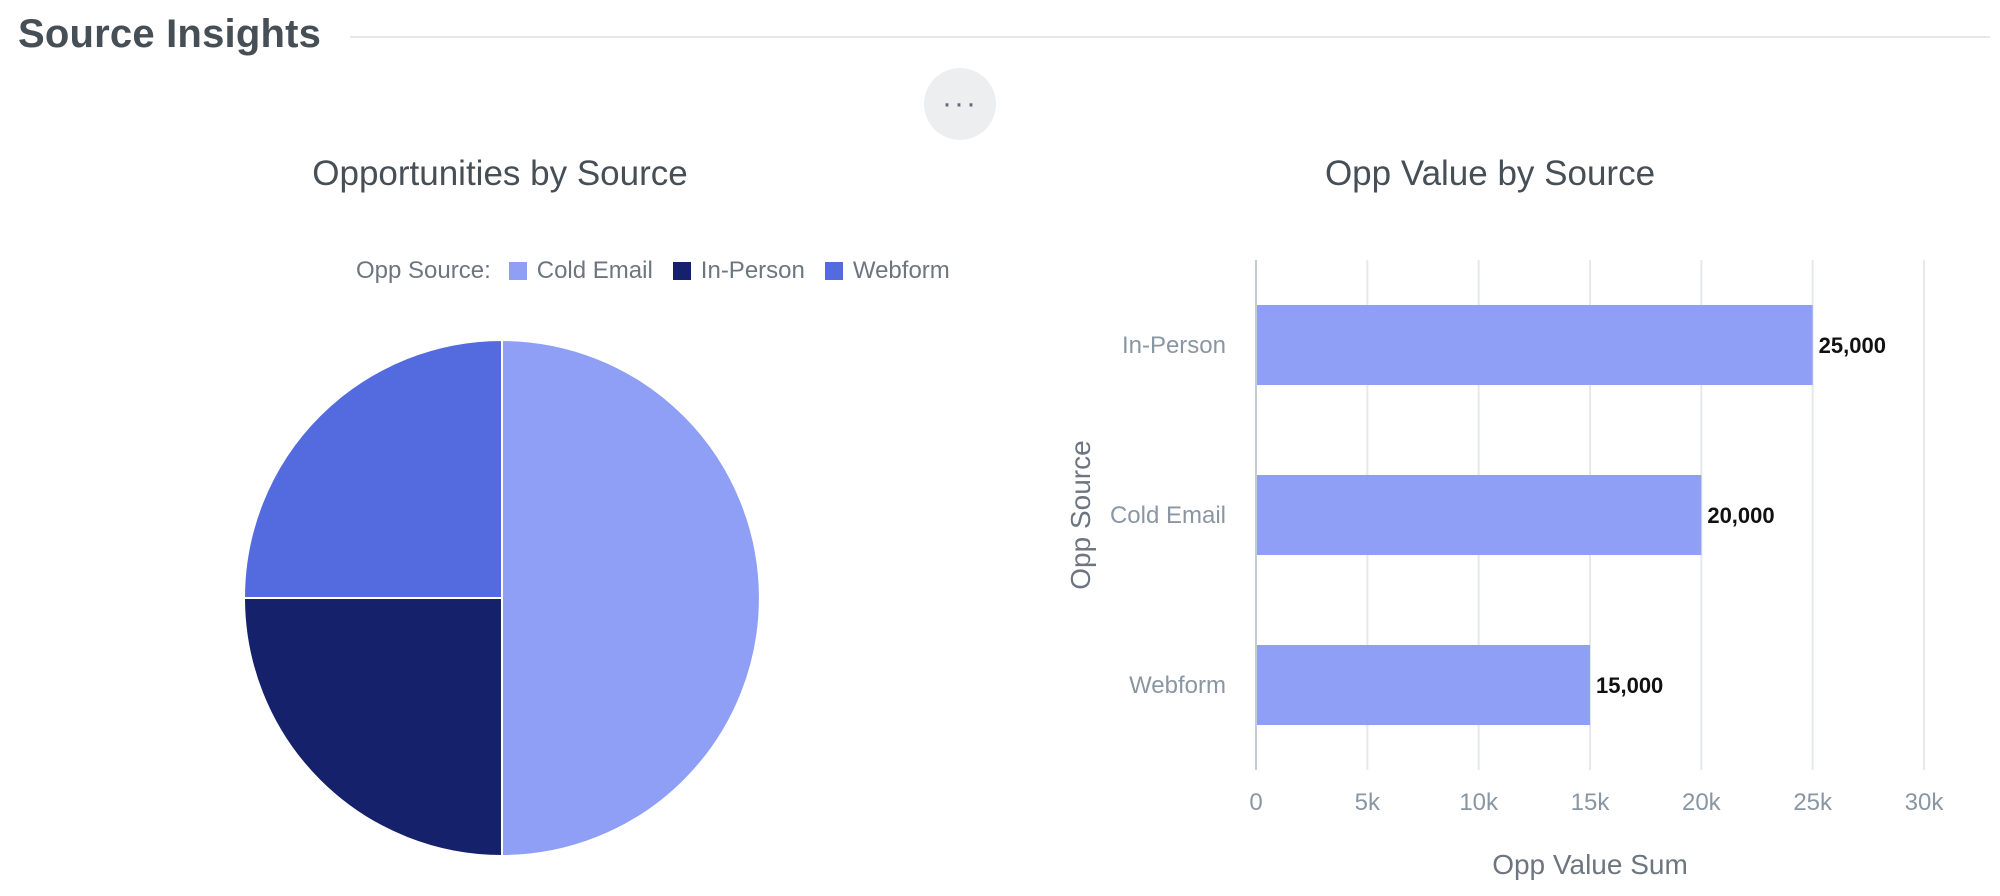  I want to click on value-label-webform: 15,000, so click(1629, 685).